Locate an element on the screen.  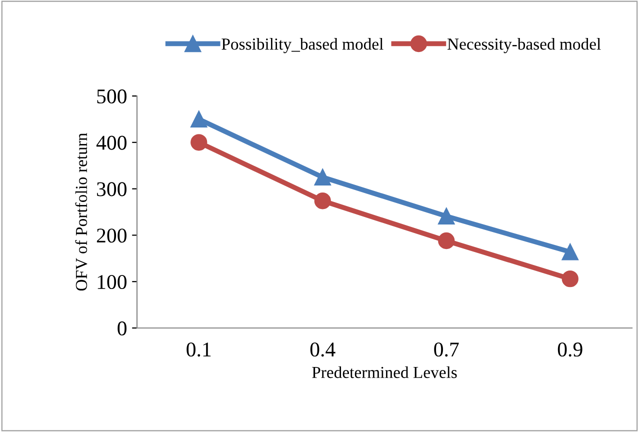
y-tick-label: 0 is located at coordinates (122, 328).